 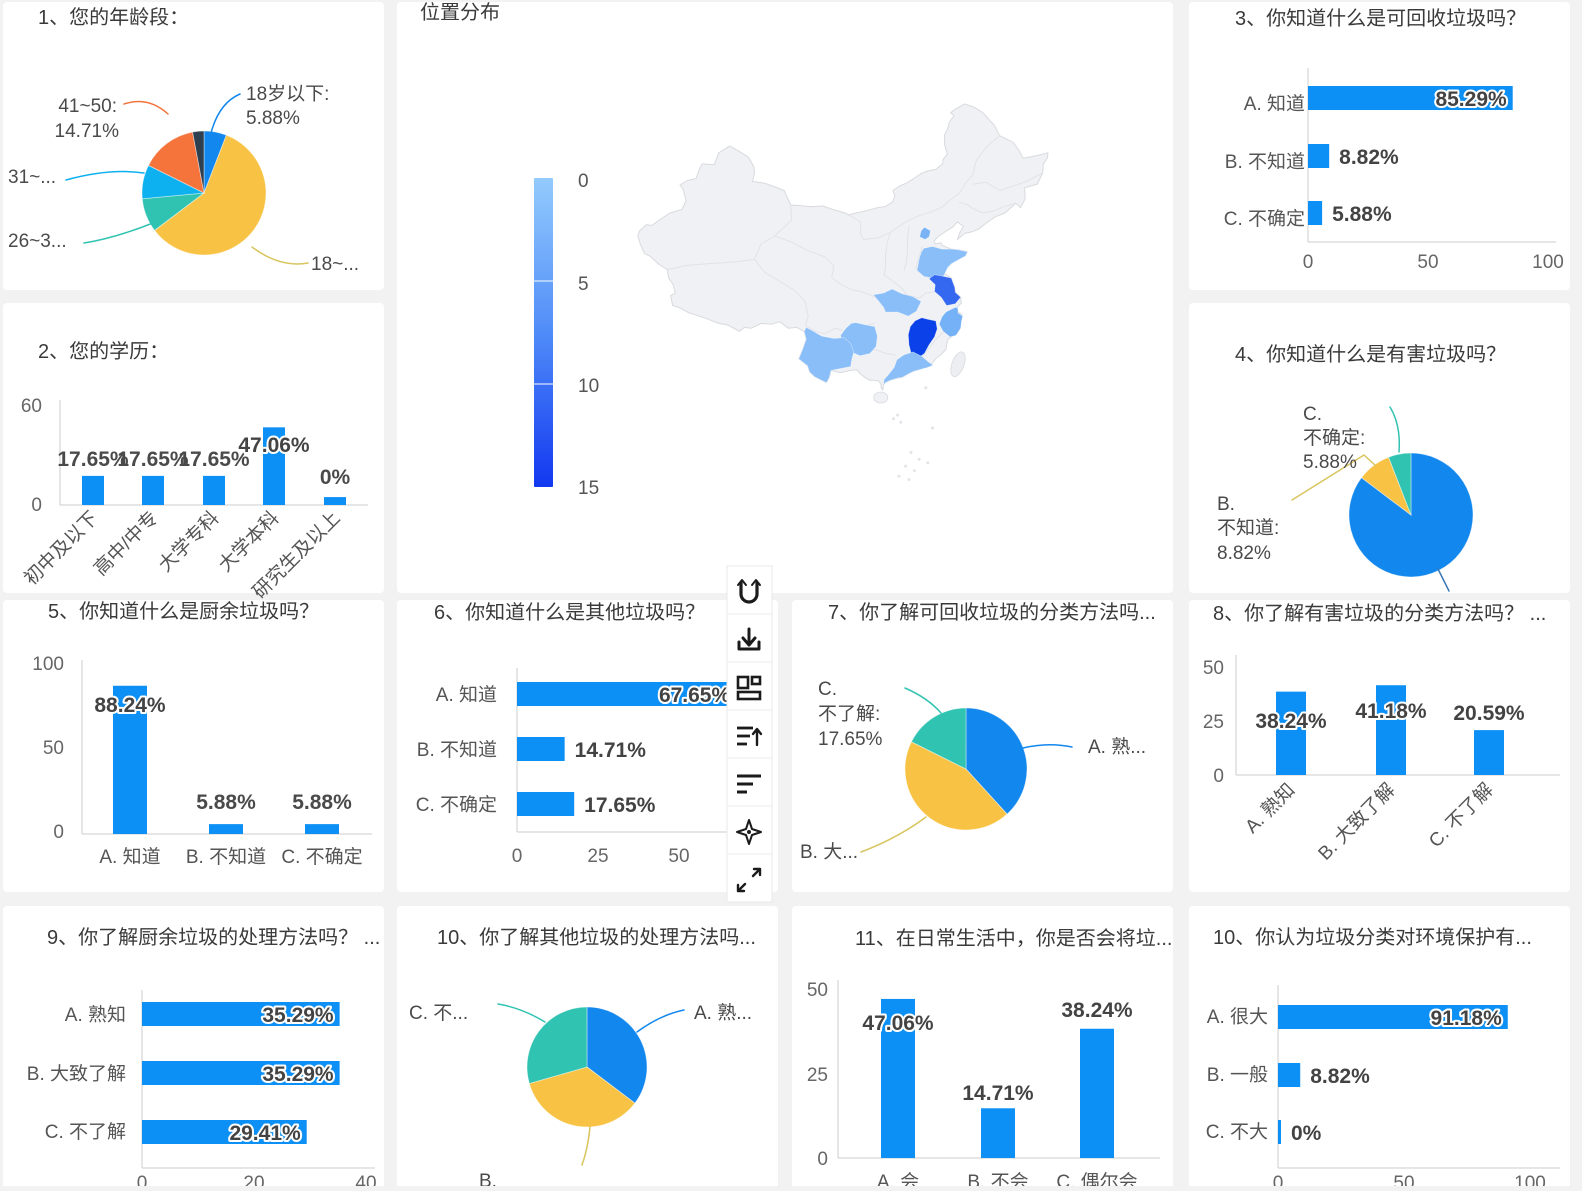 I want to click on svg-text: 91.18%, so click(x=1467, y=1017).